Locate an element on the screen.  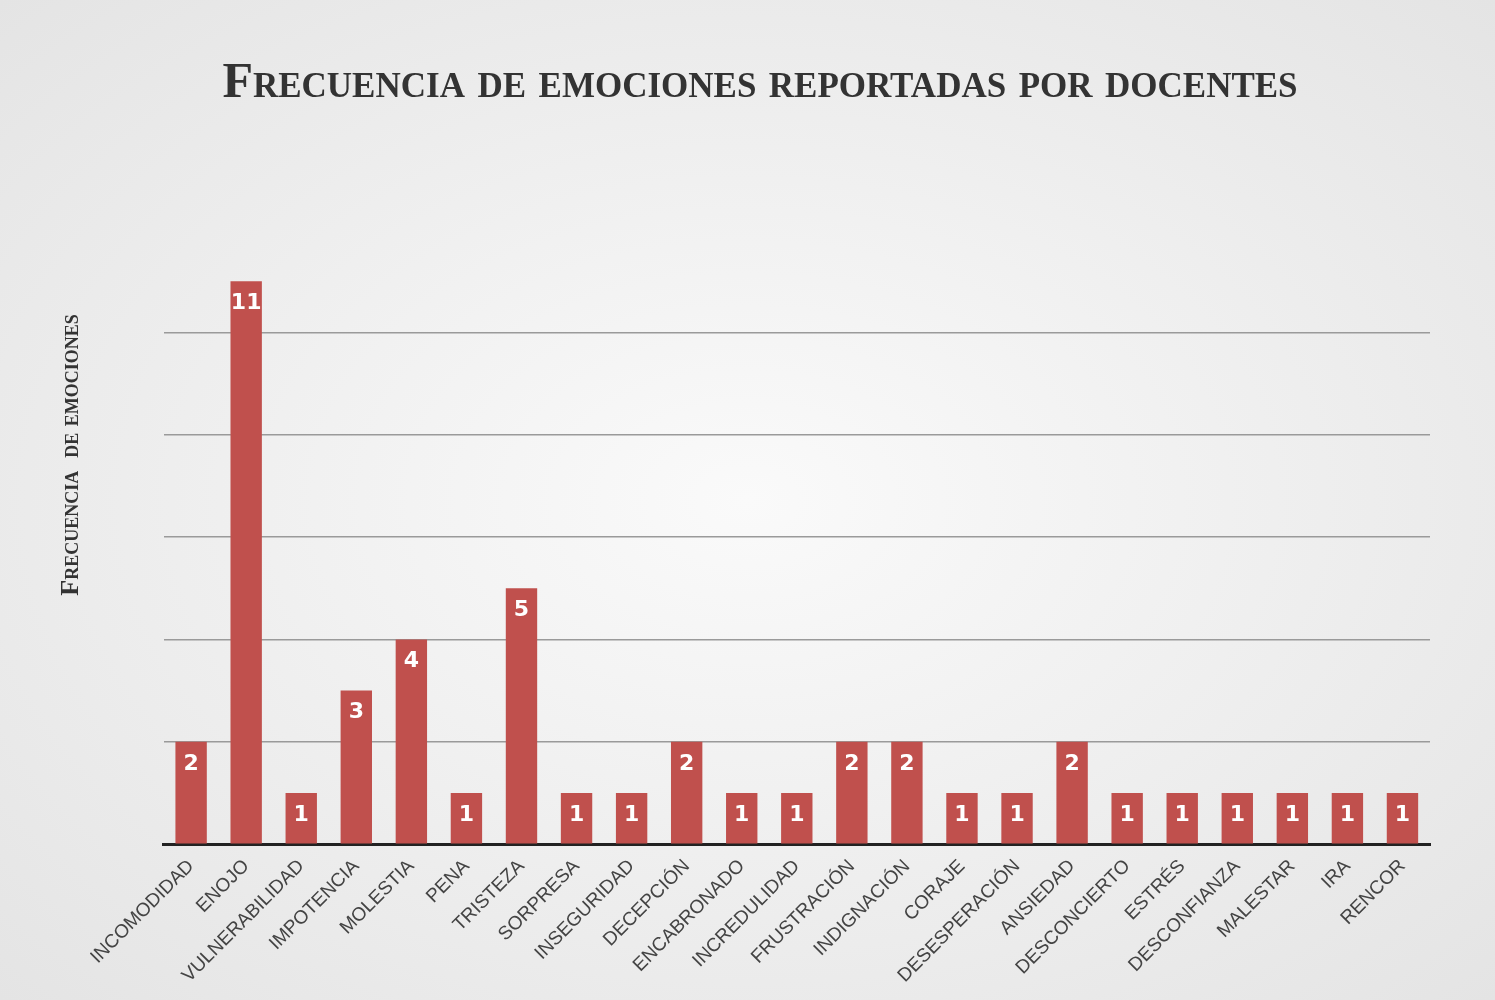
chart-title: Frecuencia de emociones reportadas por docentes is located at coordinates (760, 80).